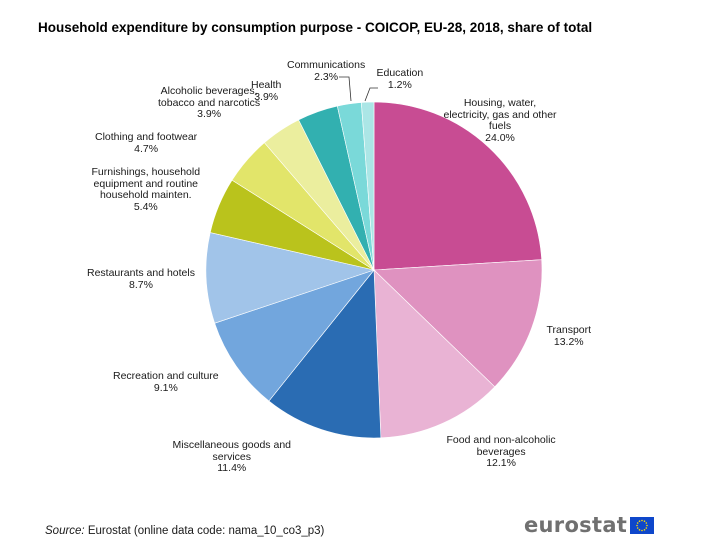 This screenshot has width=716, height=552. I want to click on slice-value-label: 11.4%, so click(232, 468).